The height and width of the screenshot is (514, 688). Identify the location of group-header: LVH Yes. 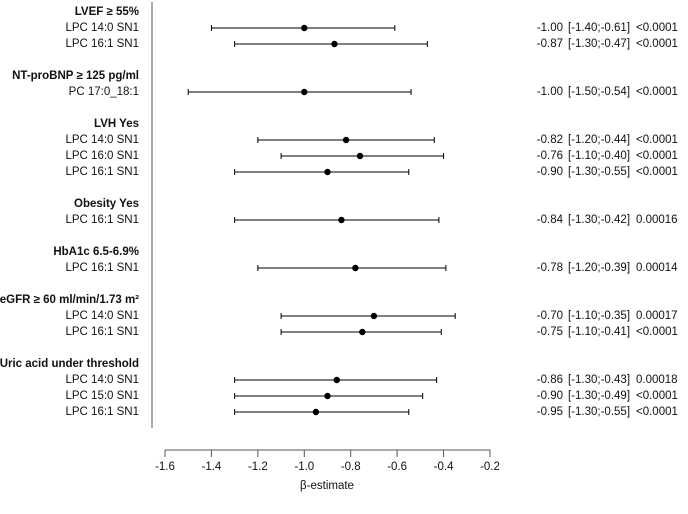
(116, 124).